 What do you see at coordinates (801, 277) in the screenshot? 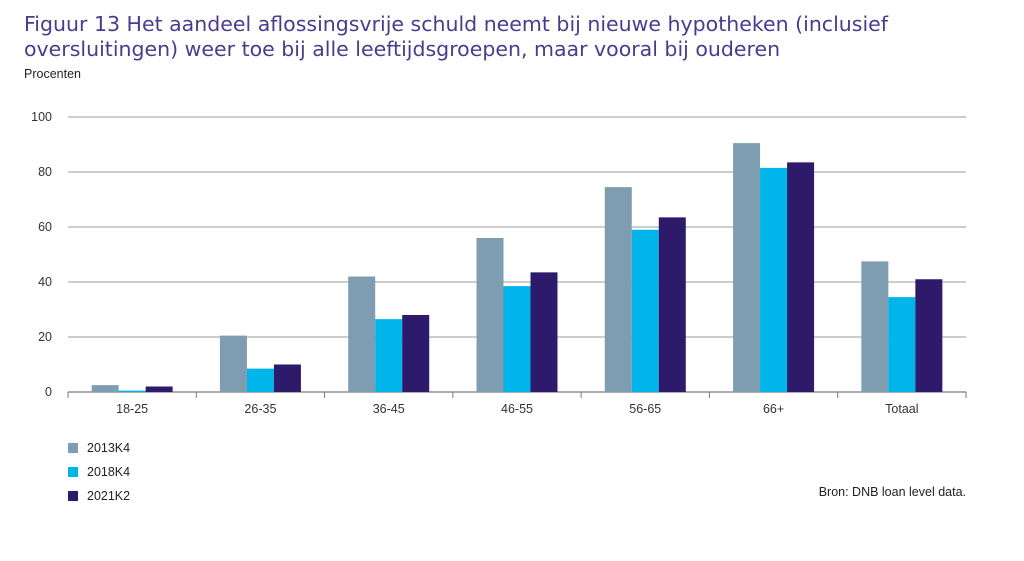
I see `bar-2021K2-66+` at bounding box center [801, 277].